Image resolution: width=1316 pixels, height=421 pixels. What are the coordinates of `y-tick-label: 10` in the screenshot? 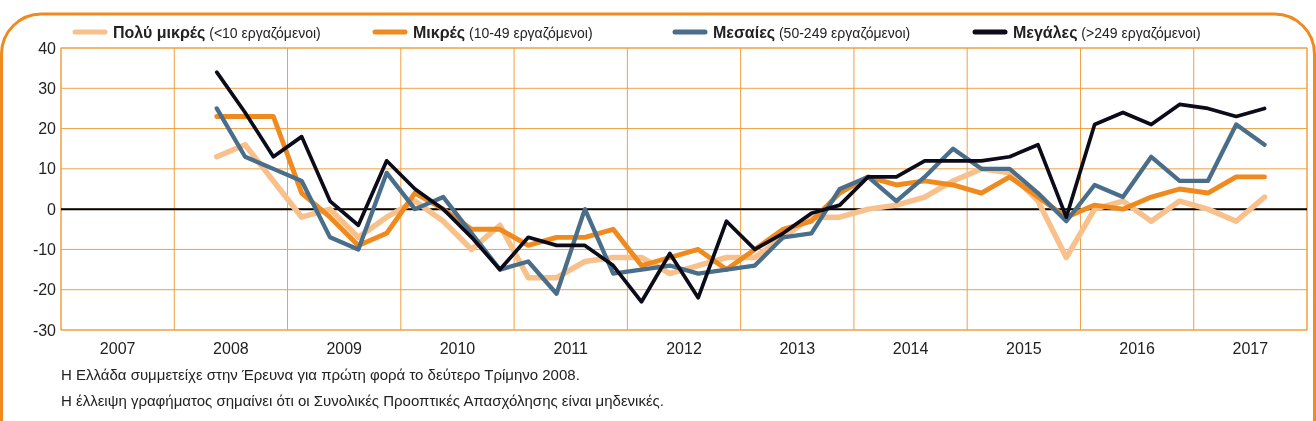 It's located at (47, 169).